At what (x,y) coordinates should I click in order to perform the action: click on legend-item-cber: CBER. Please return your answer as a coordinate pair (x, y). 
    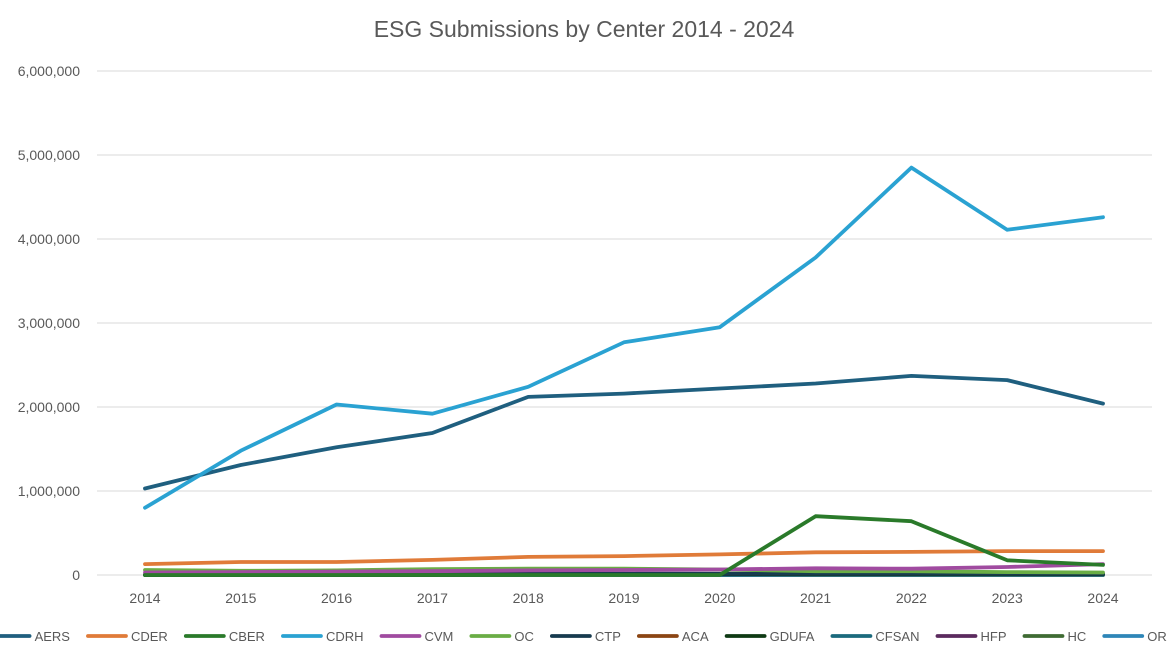
    Looking at the image, I should click on (225, 636).